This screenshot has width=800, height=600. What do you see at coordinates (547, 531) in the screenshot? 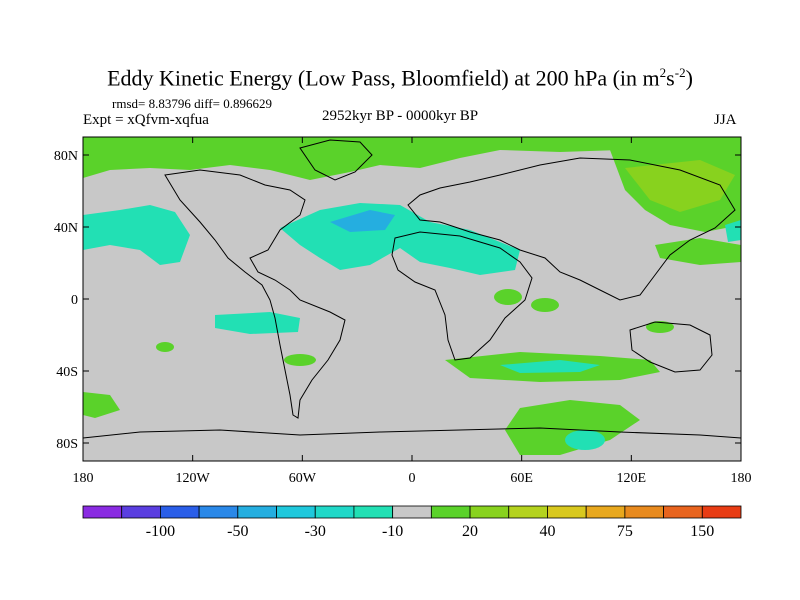
I see `colorbar-label-5: 40` at bounding box center [547, 531].